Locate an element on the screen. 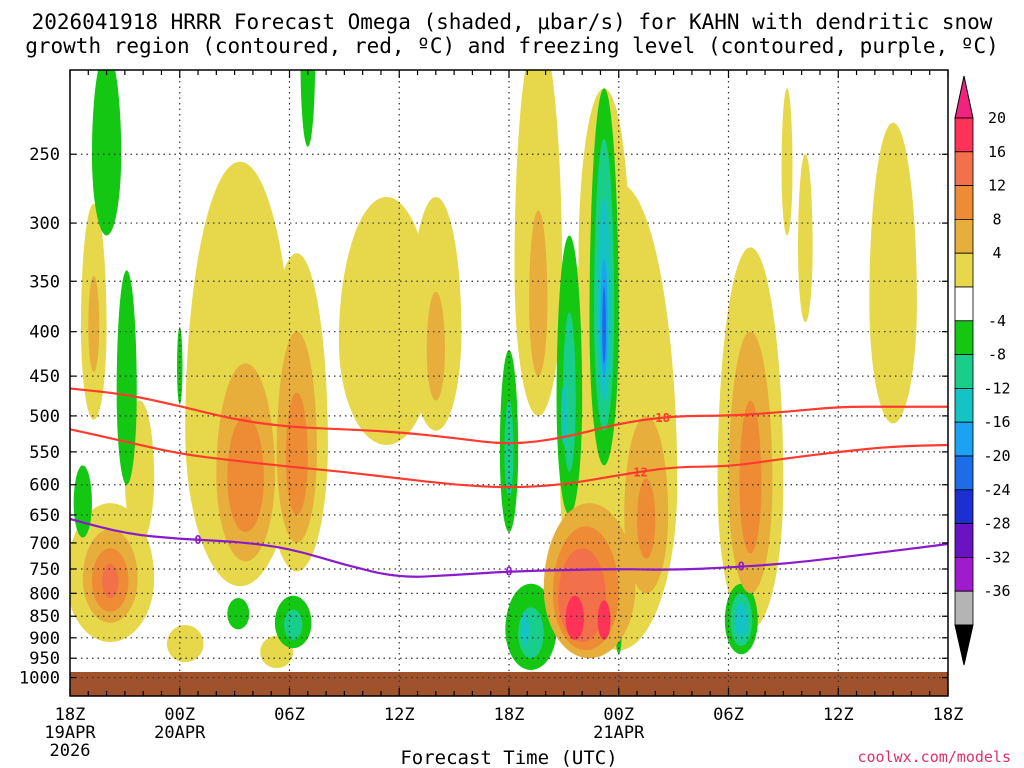 The image size is (1024, 768). colorbar-label-1: 16 is located at coordinates (997, 152).